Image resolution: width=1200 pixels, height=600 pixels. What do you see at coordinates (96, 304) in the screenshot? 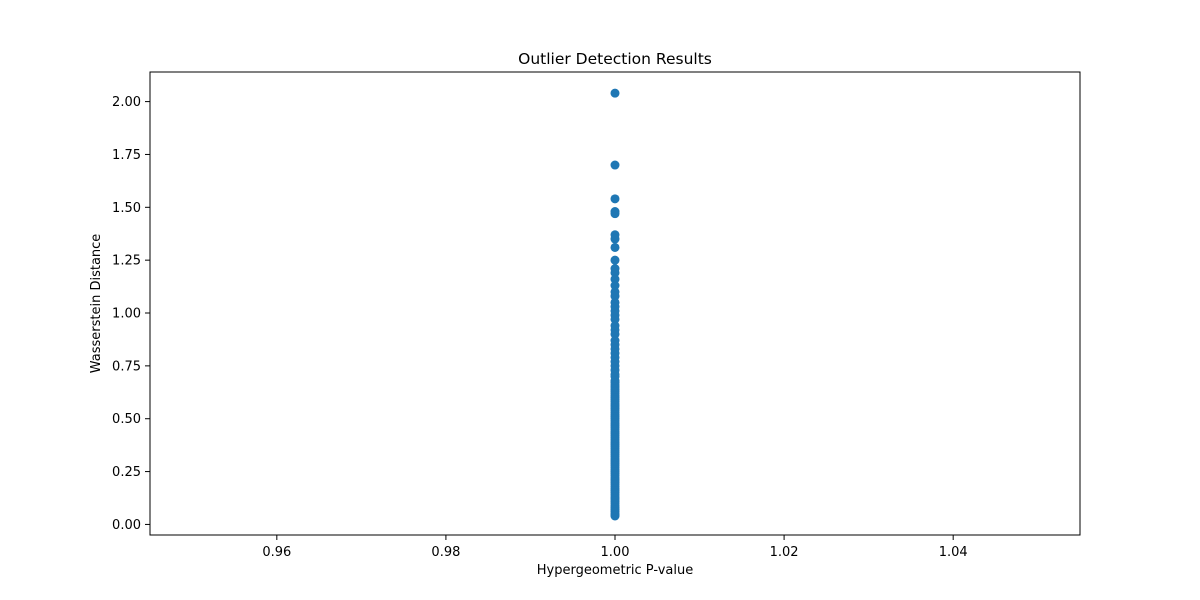
I see `y-axis-label: Wasserstein Distance` at bounding box center [96, 304].